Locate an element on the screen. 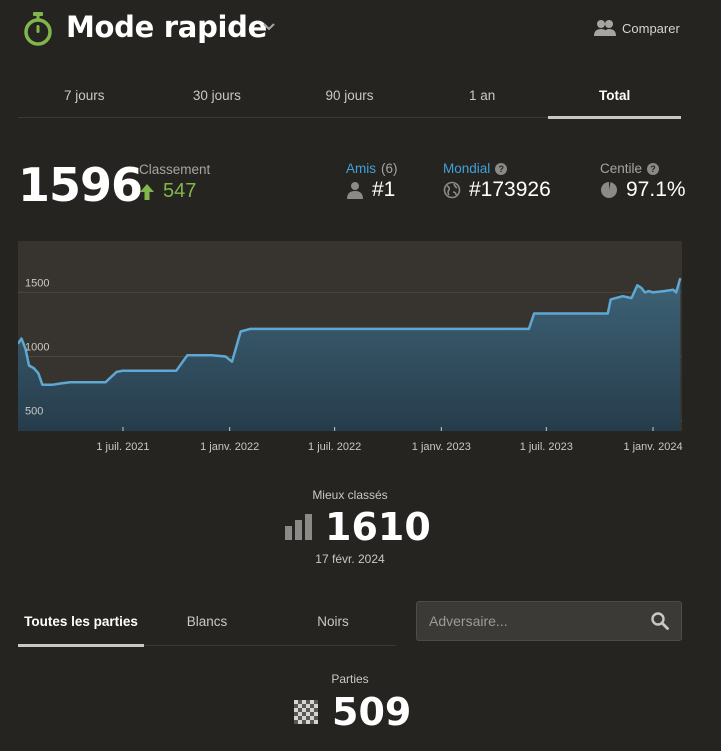  rating-line is located at coordinates (350, 332).